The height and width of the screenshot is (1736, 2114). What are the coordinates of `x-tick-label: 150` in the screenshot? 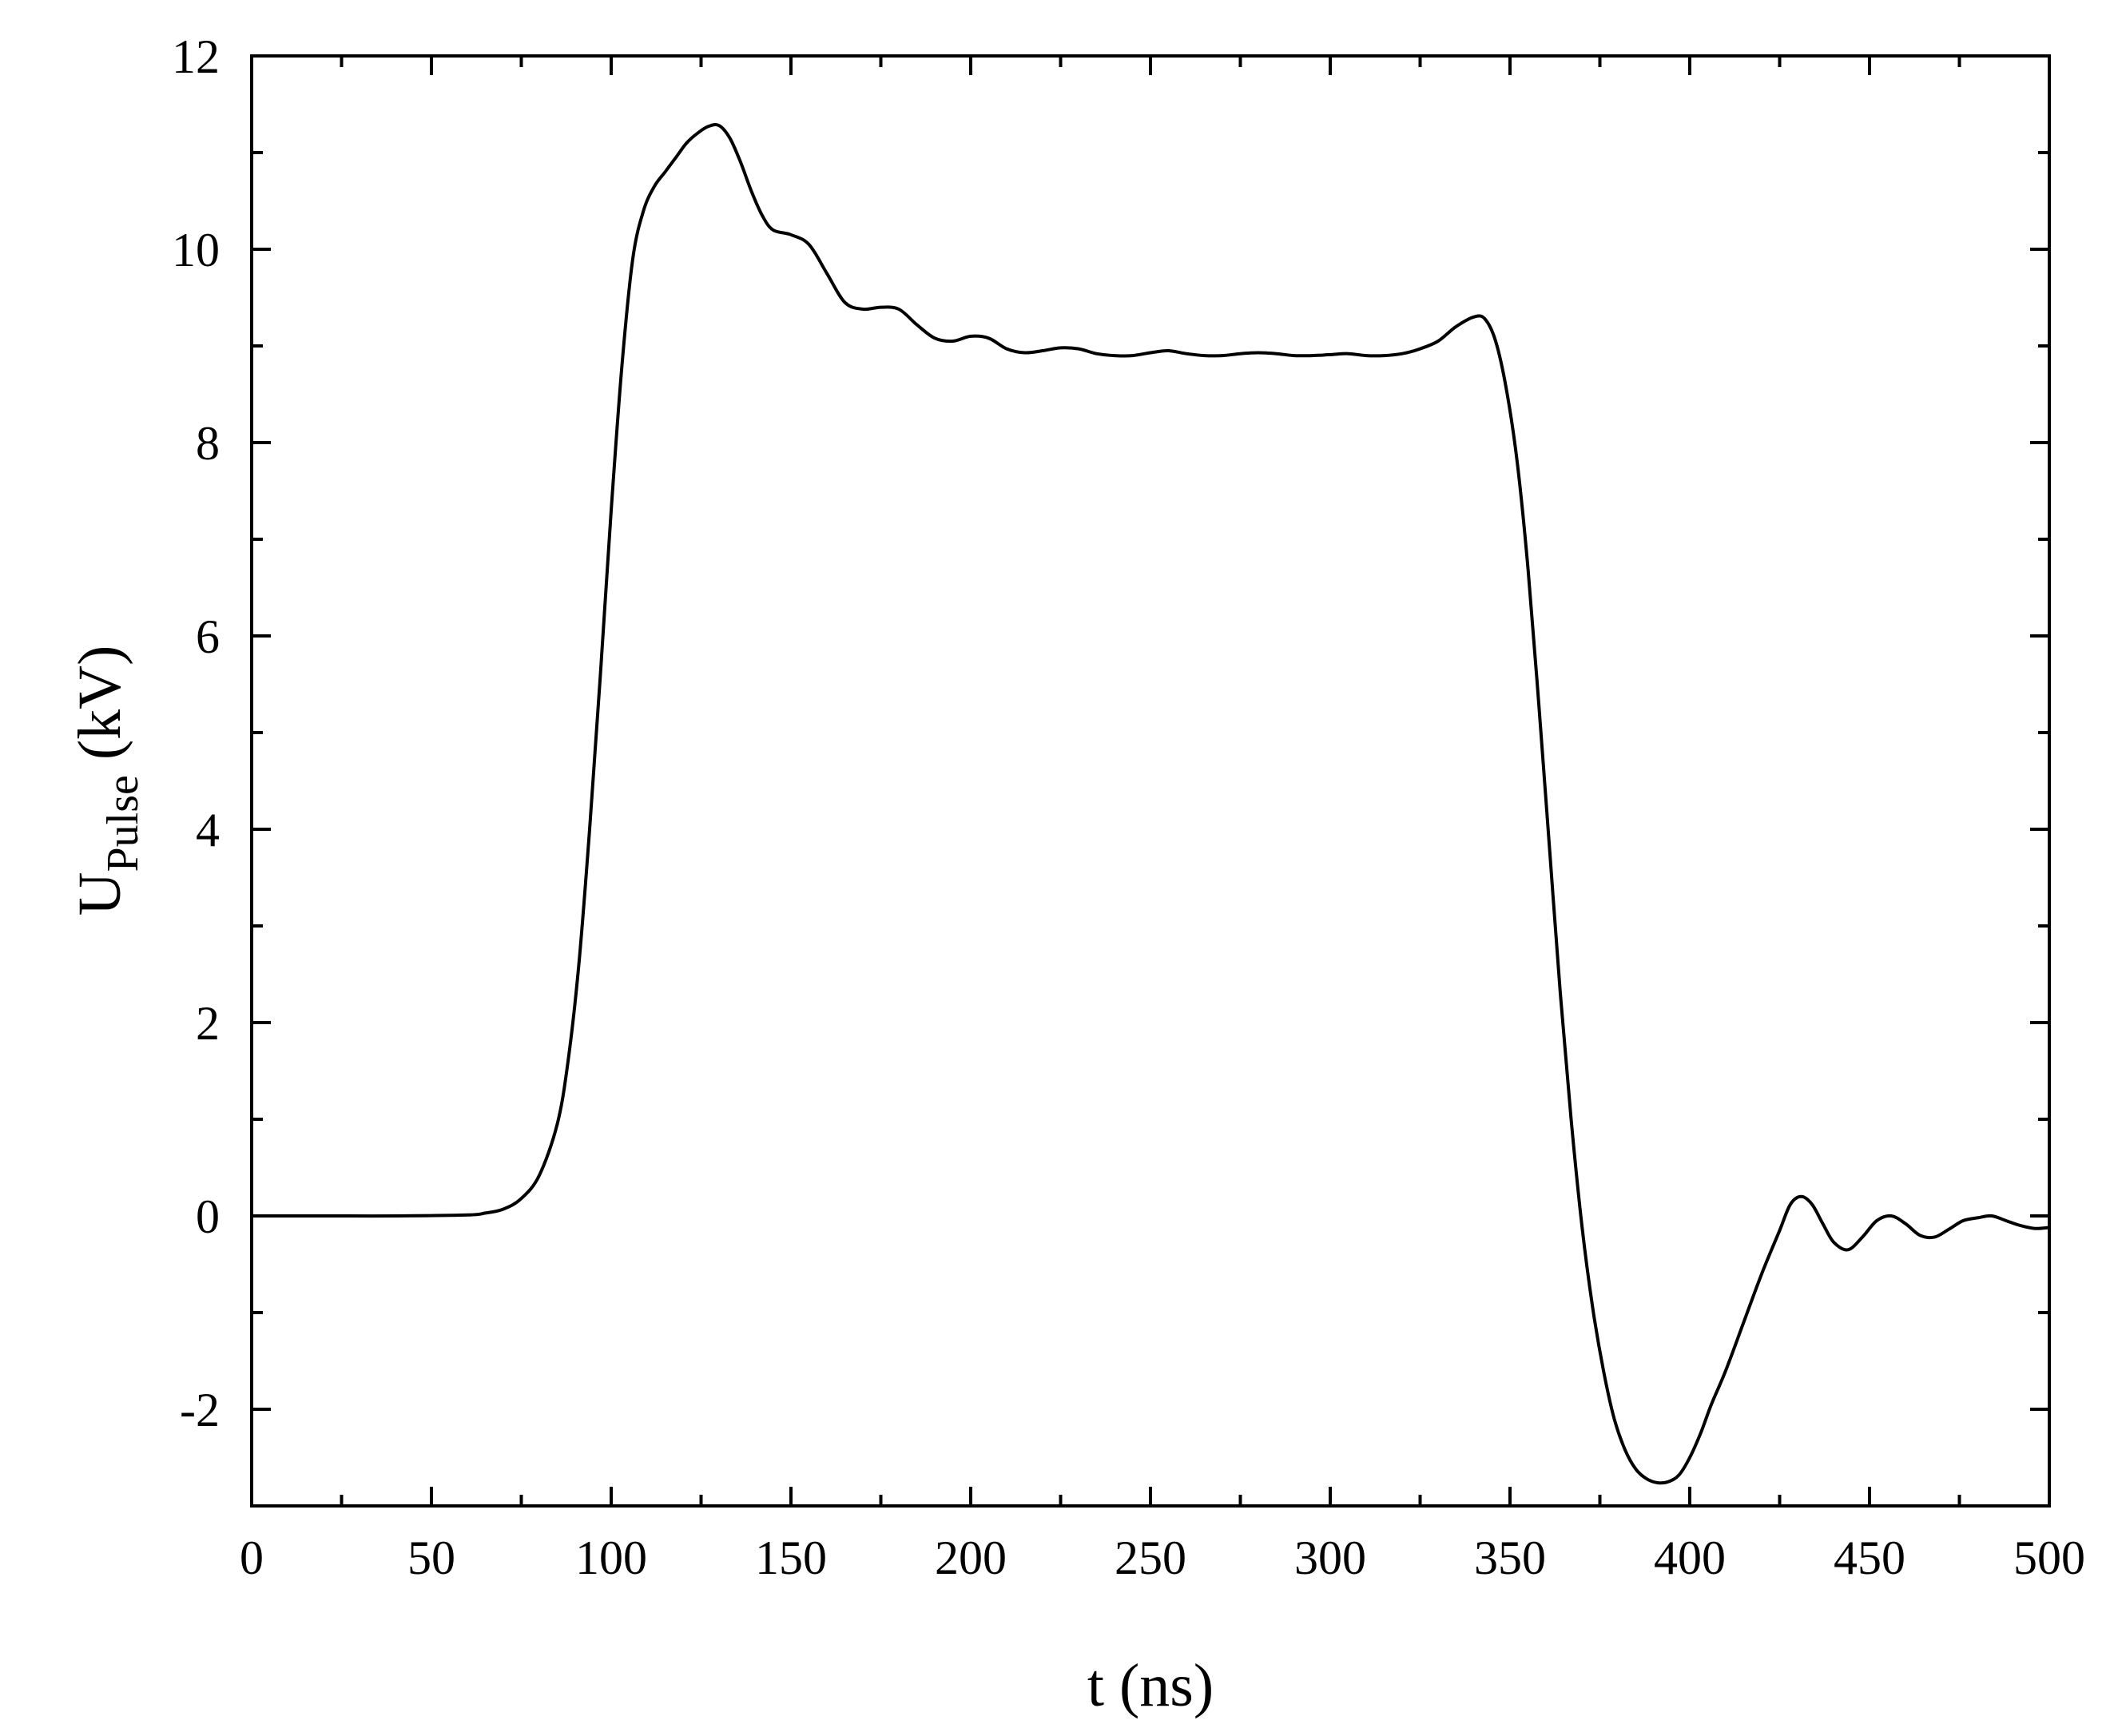 It's located at (791, 1557).